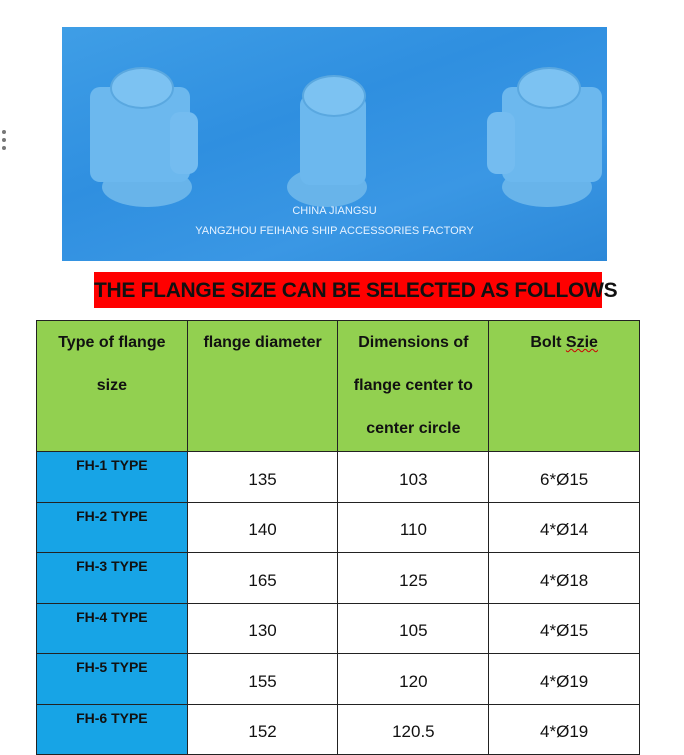 This screenshot has width=684, height=755. I want to click on table-row: FH-2 TYPE 140 110 4*Ø14, so click(338, 527).